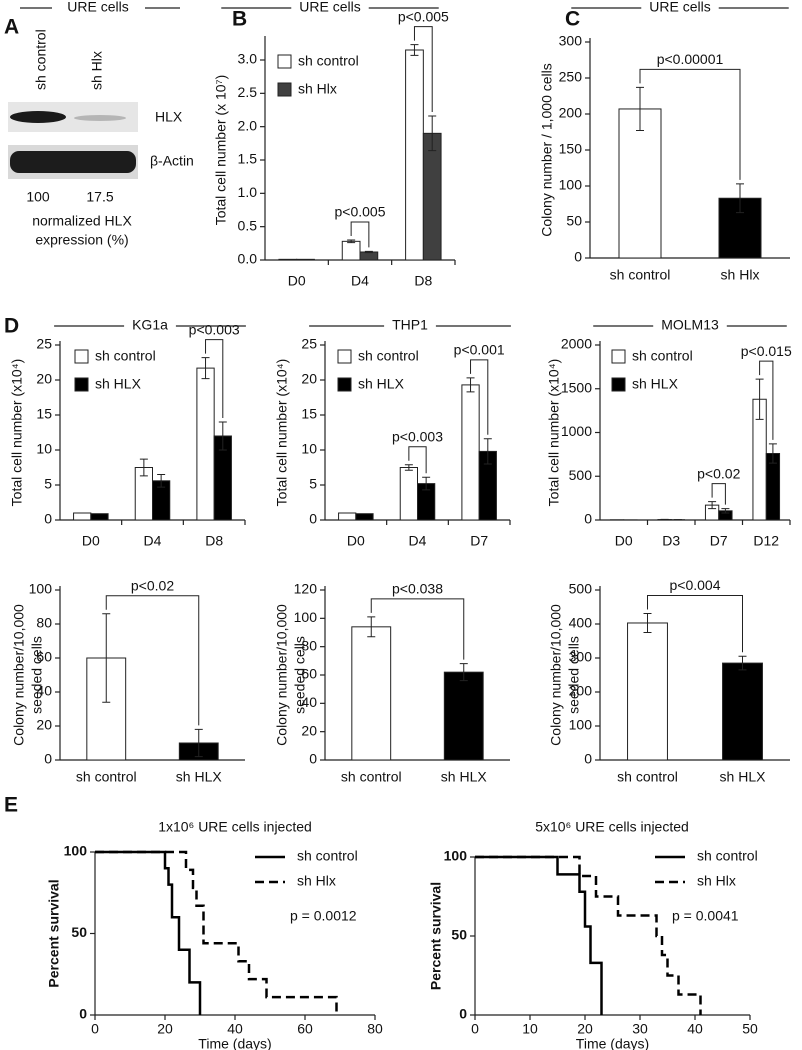  Describe the element at coordinates (169, 117) in the screenshot. I see `band-label: HLX` at that location.